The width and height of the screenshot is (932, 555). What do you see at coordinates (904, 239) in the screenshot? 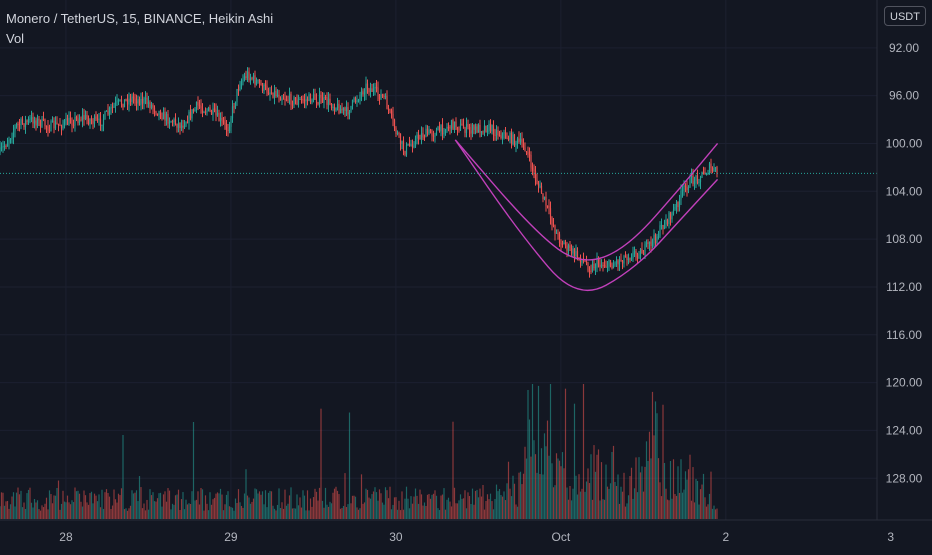
I see `price-tick-label: 108.00` at bounding box center [904, 239].